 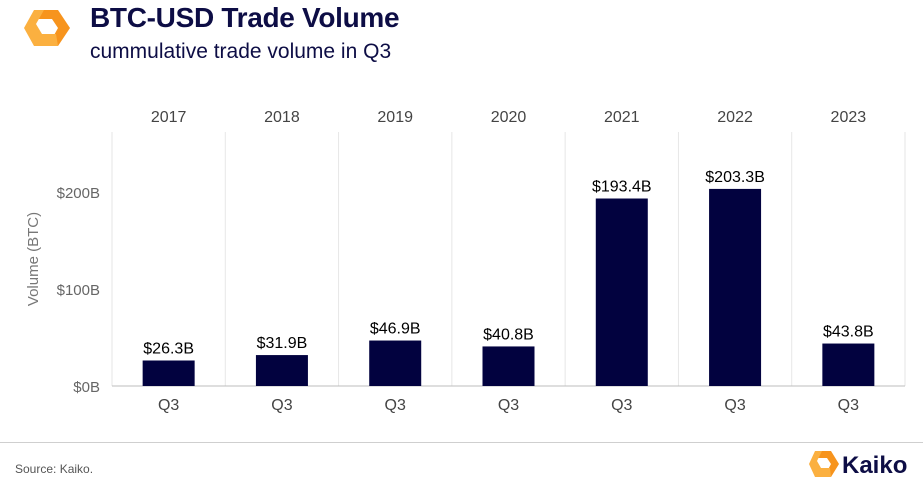 What do you see at coordinates (622, 117) in the screenshot?
I see `year-header: 2021` at bounding box center [622, 117].